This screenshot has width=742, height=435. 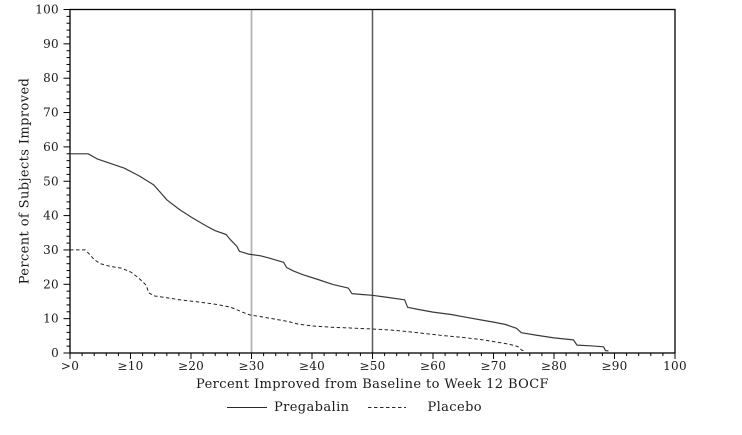 I want to click on y-tick-label: 50, so click(x=51, y=181).